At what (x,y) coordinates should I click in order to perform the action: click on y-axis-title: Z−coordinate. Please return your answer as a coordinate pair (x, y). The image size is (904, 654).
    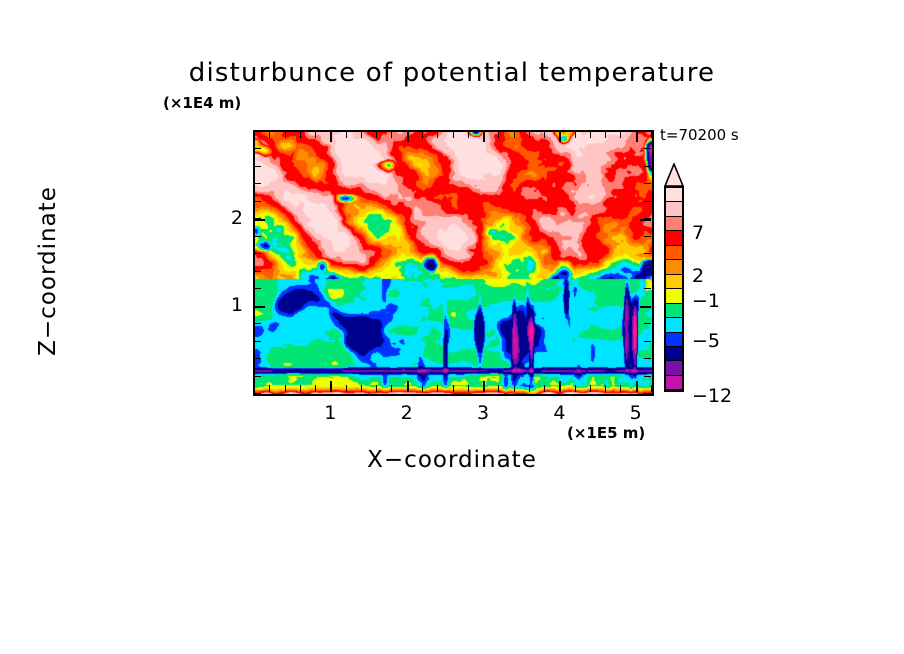
    Looking at the image, I should click on (48, 271).